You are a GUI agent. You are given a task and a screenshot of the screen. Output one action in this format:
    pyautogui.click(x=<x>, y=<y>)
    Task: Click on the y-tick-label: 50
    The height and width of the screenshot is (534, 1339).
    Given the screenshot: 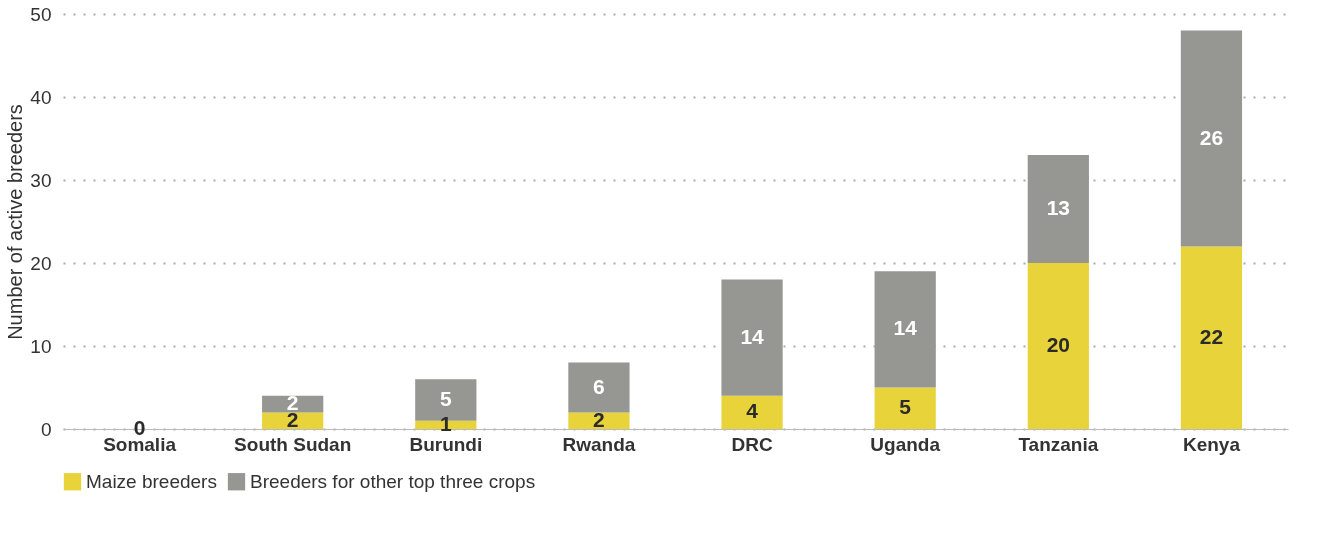 What is the action you would take?
    pyautogui.click(x=41, y=14)
    